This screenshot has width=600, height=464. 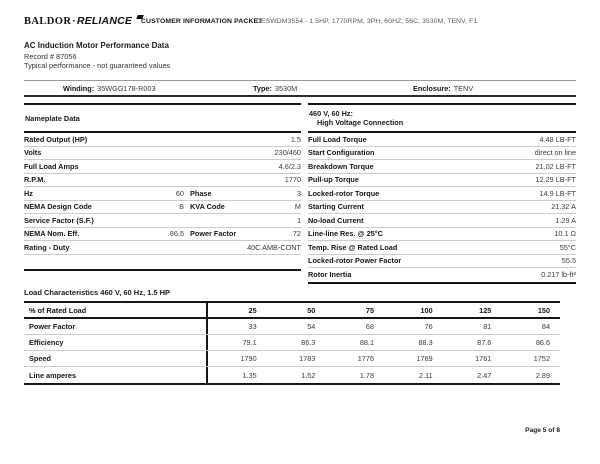 I want to click on table-row: Breakdown Torque 21.02 LB-FT, so click(x=442, y=167).